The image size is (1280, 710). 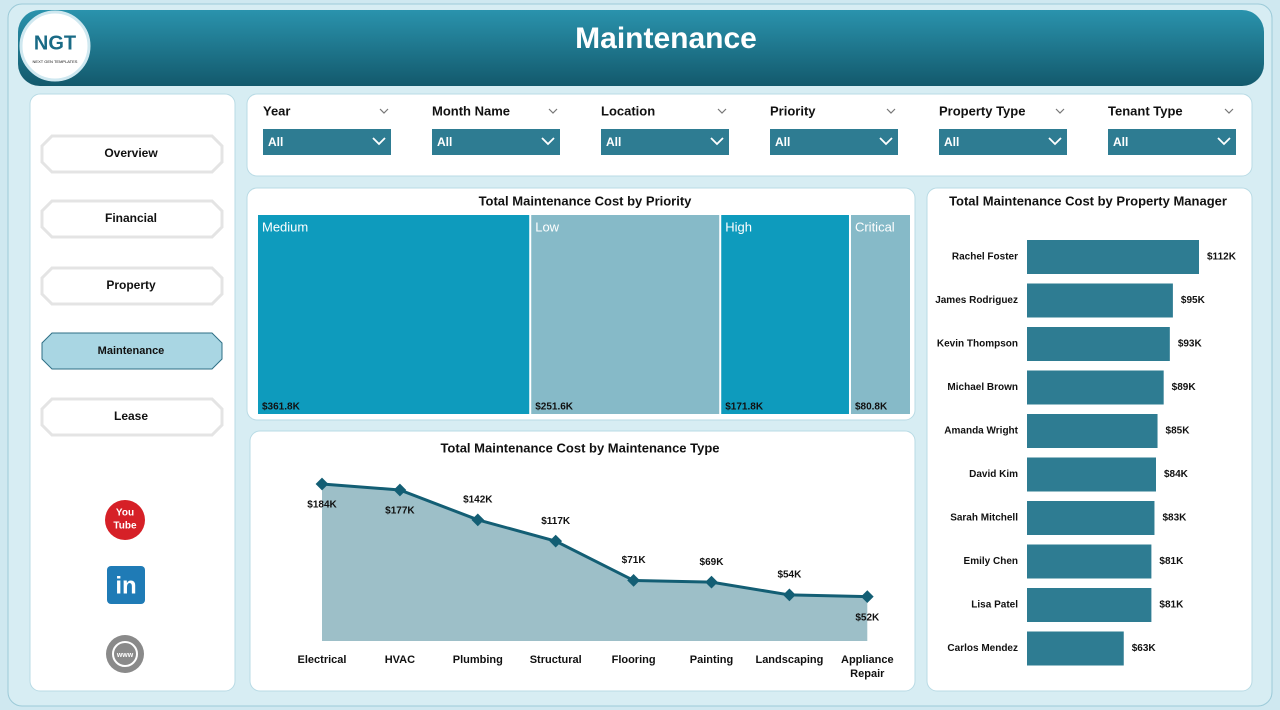 What do you see at coordinates (867, 617) in the screenshot?
I see `data-label: $52K` at bounding box center [867, 617].